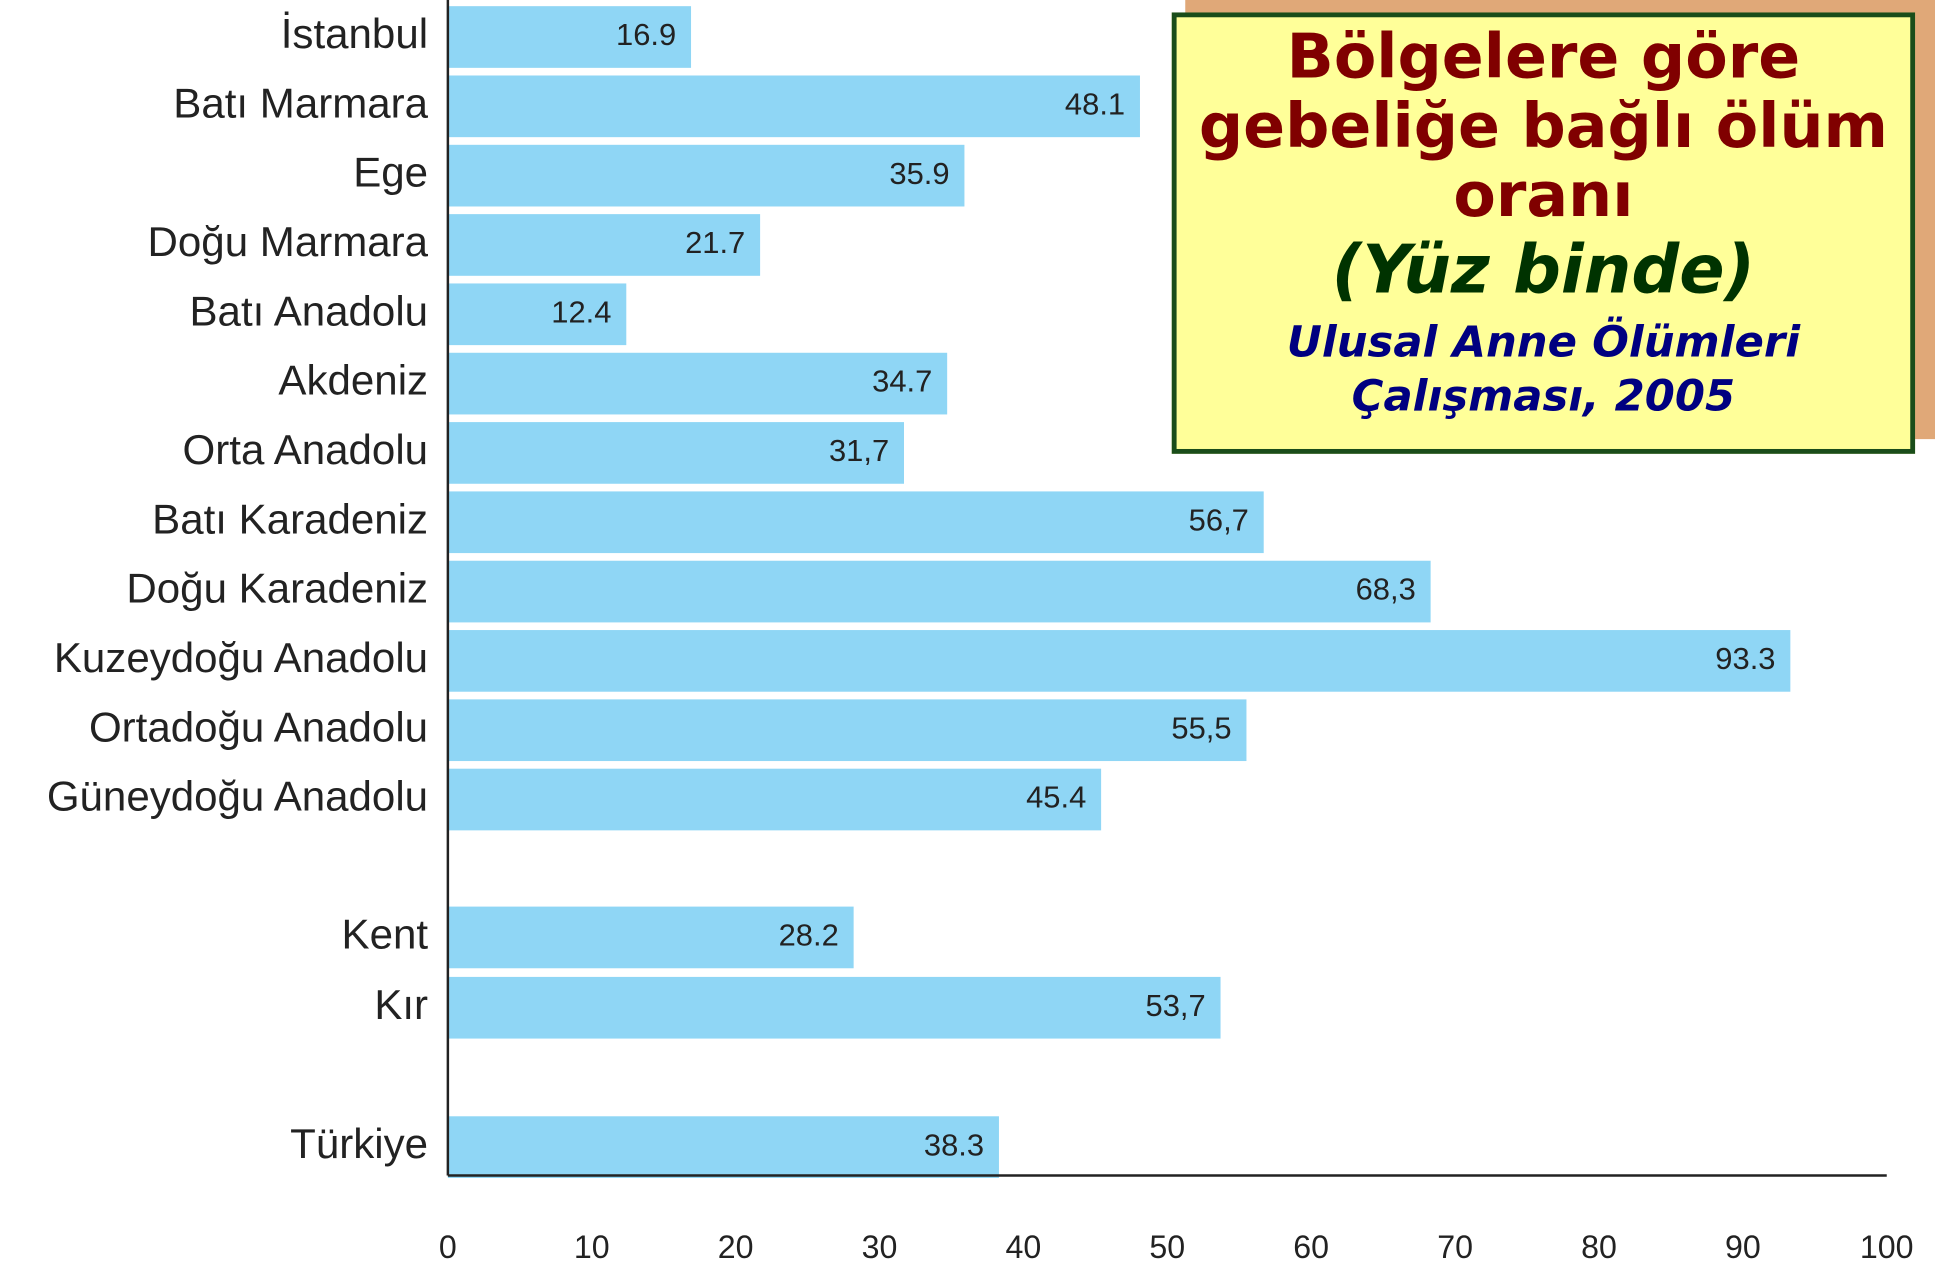 This screenshot has width=1935, height=1268. I want to click on chart-subtitle: (Yüz binde), so click(1543, 269).